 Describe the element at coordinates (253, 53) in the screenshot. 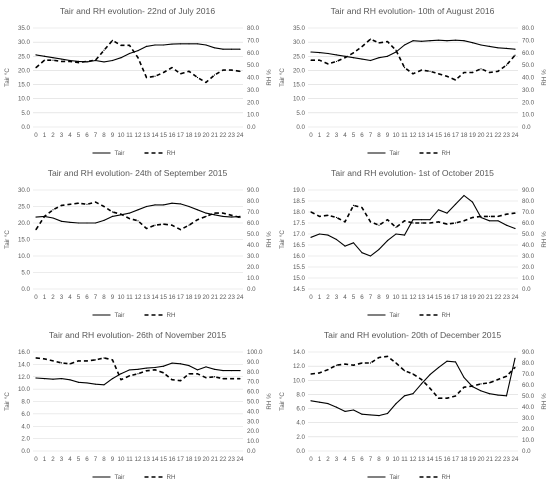

I see `y-right-tick-label: 60.0` at that location.